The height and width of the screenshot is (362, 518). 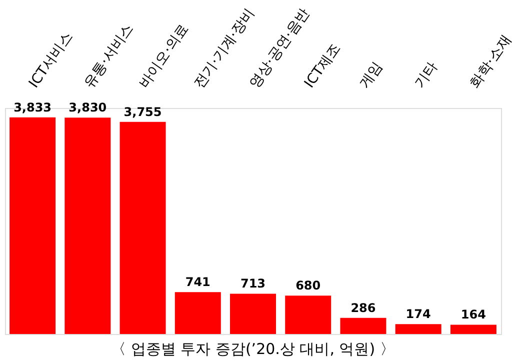 What do you see at coordinates (143, 111) in the screenshot?
I see `data-label: 3,755` at bounding box center [143, 111].